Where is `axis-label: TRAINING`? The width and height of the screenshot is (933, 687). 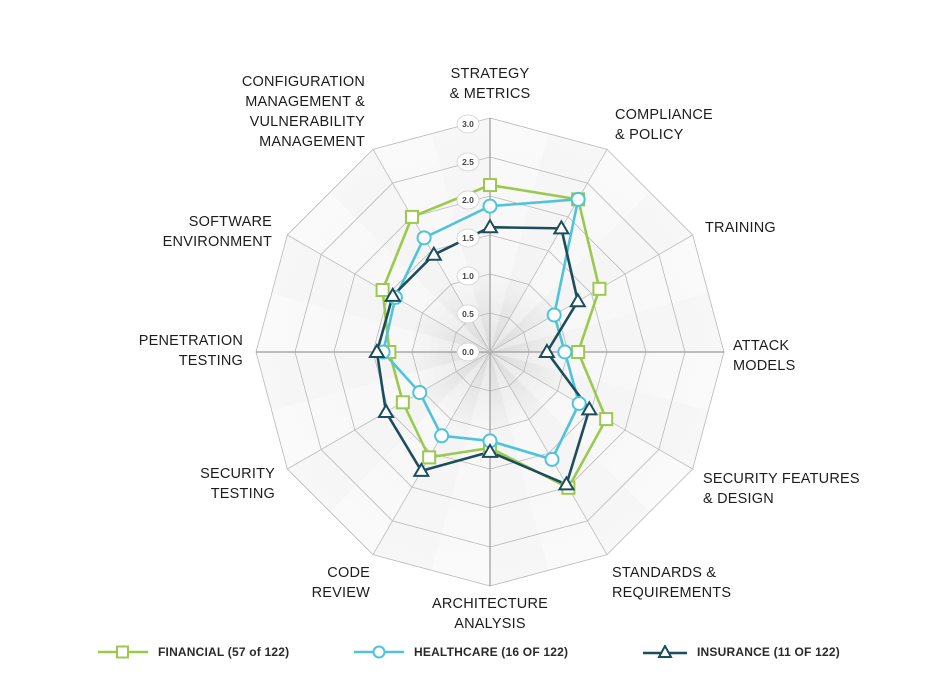
axis-label: TRAINING is located at coordinates (740, 228).